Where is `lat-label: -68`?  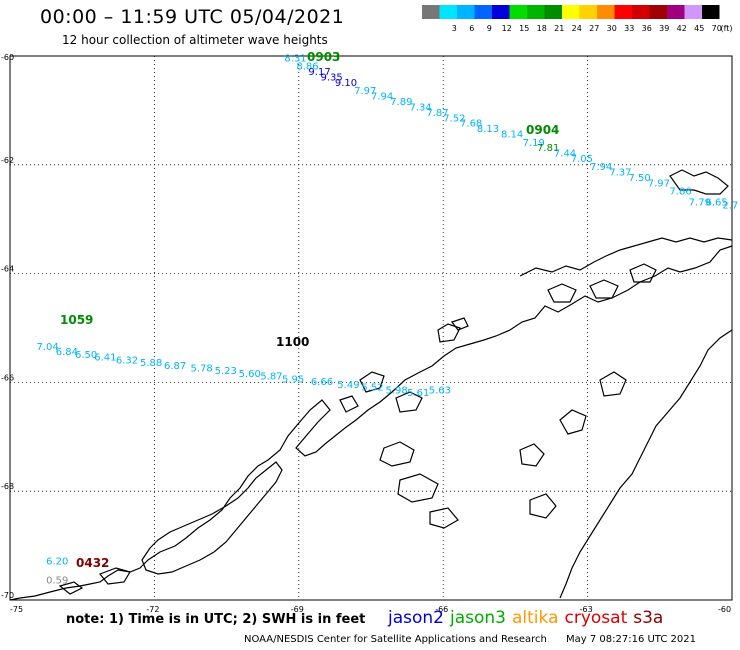 lat-label: -68 is located at coordinates (7, 486).